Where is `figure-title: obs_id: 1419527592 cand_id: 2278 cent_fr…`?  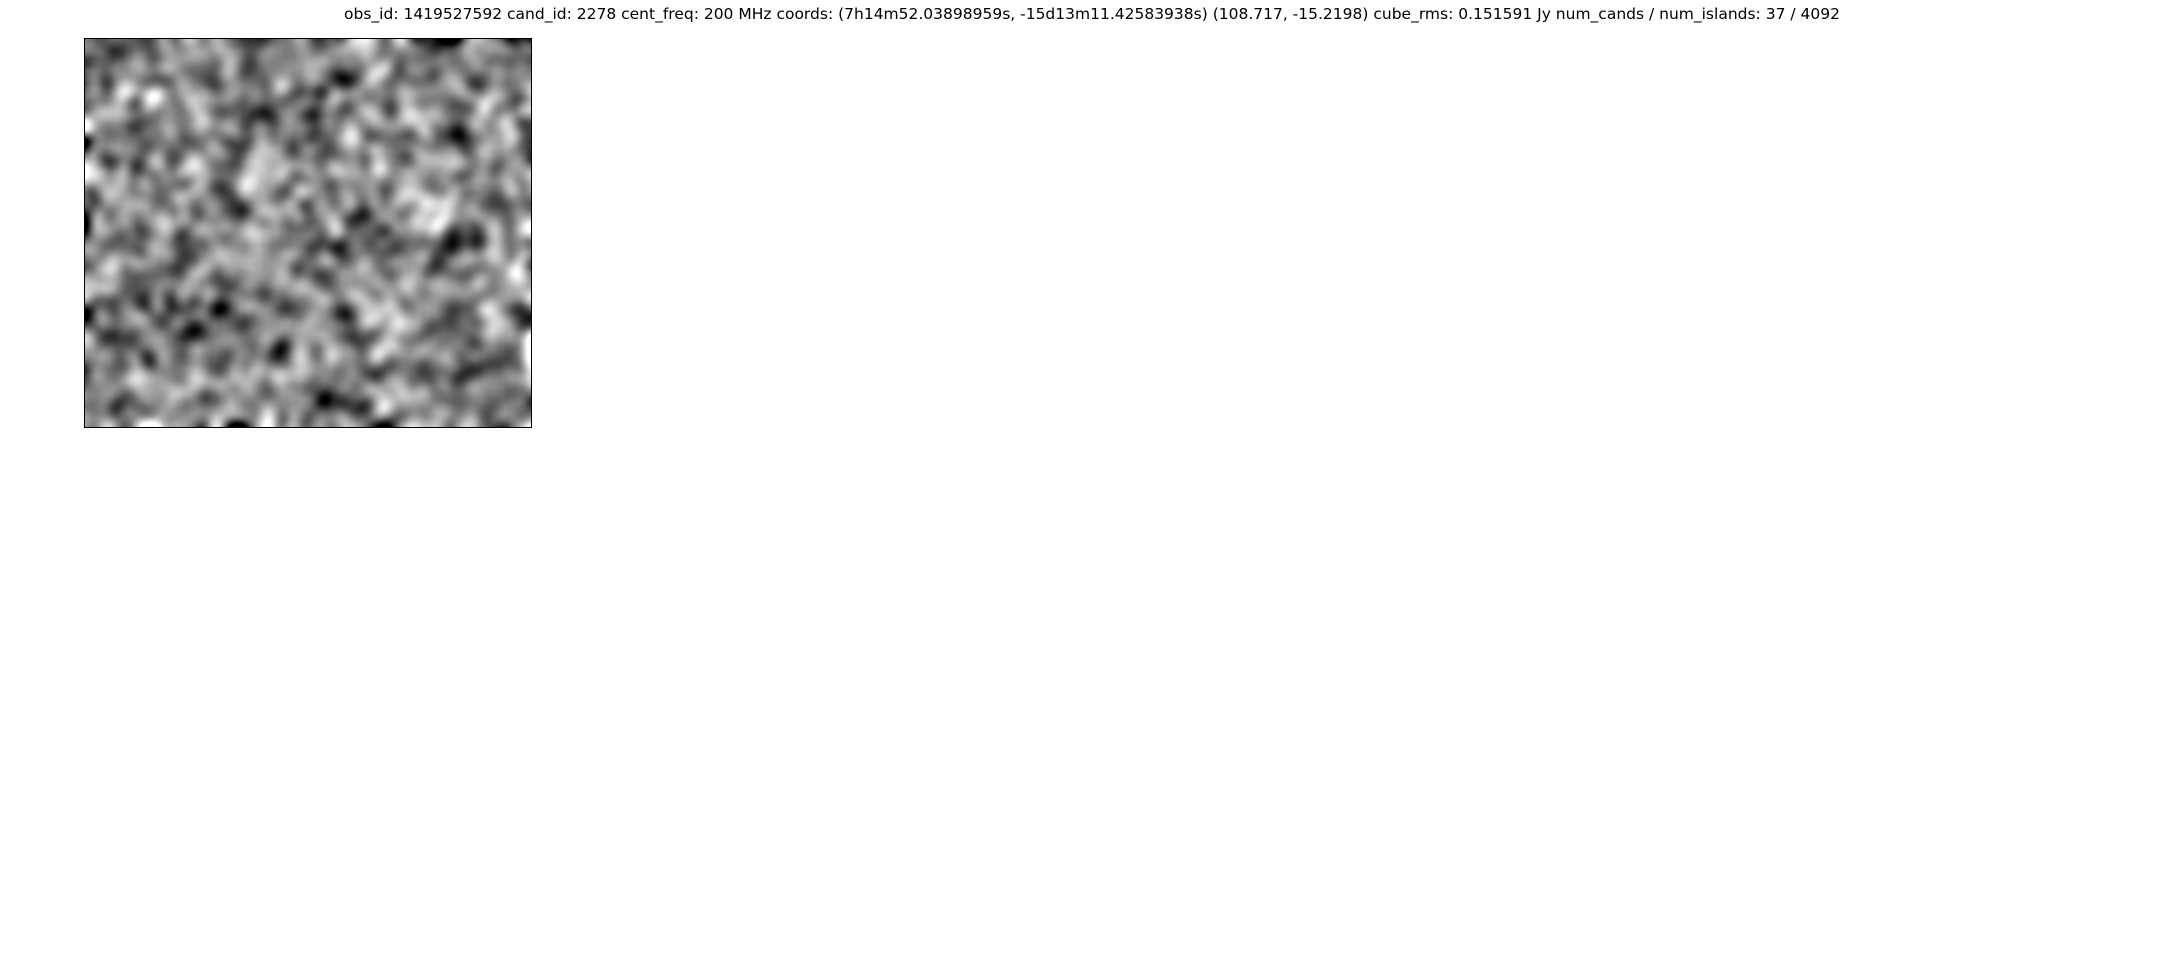
figure-title: obs_id: 1419527592 cand_id: 2278 cent_fr… is located at coordinates (1092, 14).